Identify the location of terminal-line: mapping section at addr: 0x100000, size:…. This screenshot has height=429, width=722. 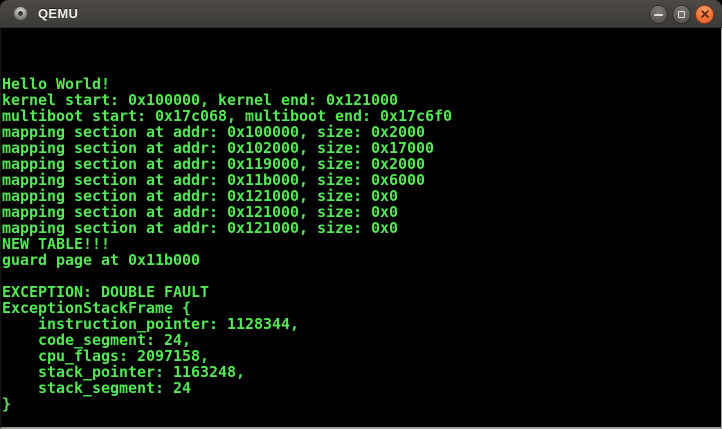
(214, 132).